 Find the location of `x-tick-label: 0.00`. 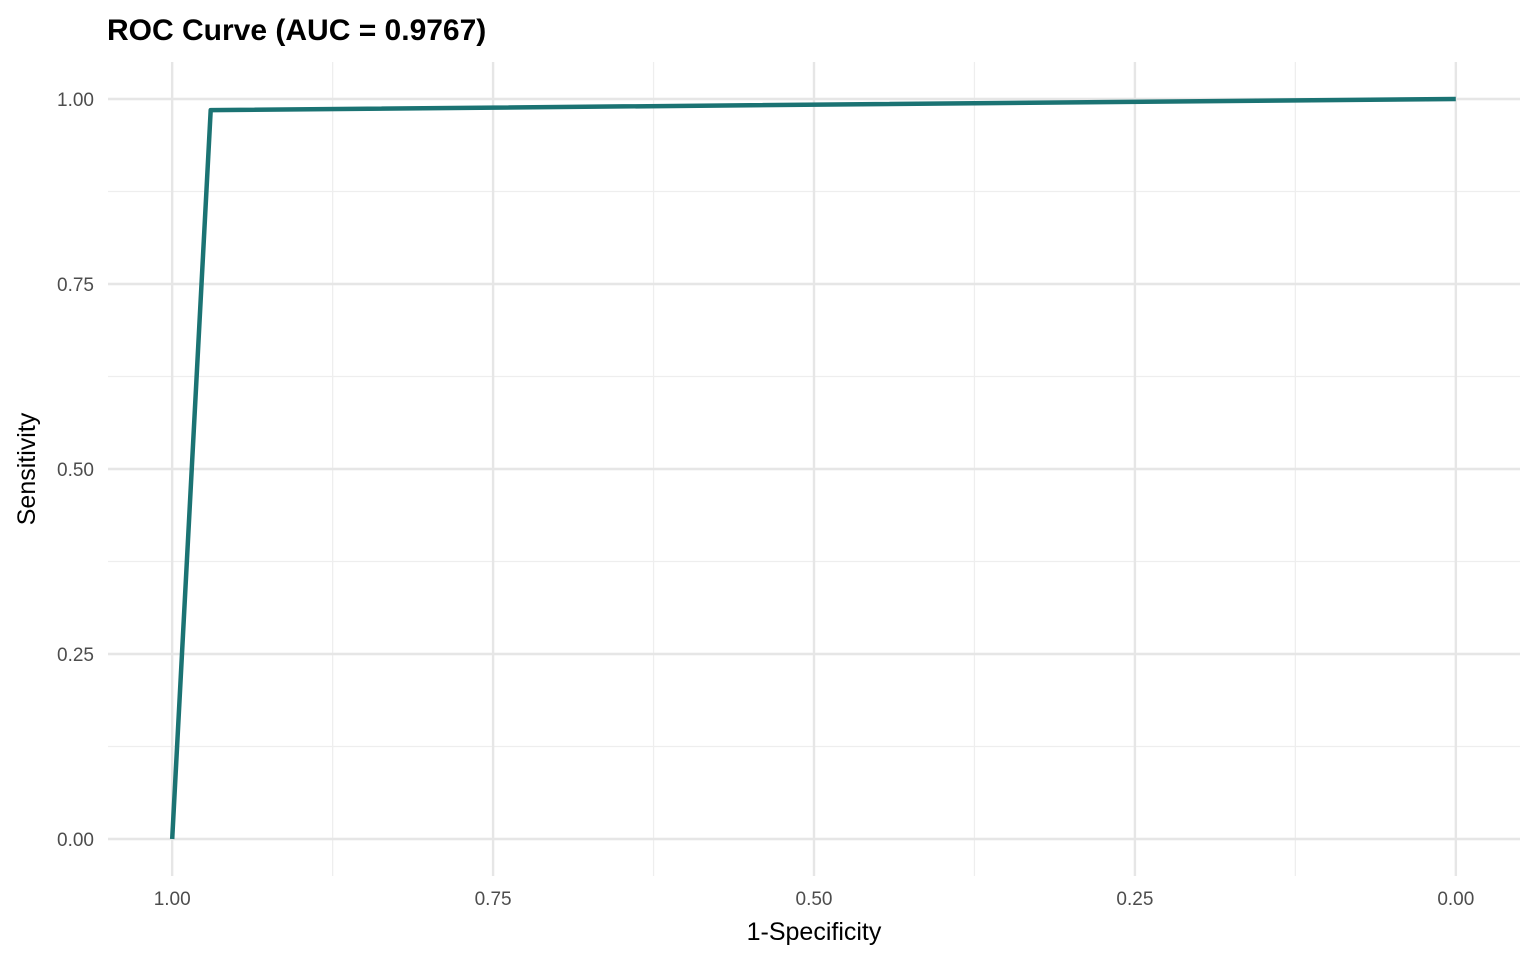

x-tick-label: 0.00 is located at coordinates (1455, 899).